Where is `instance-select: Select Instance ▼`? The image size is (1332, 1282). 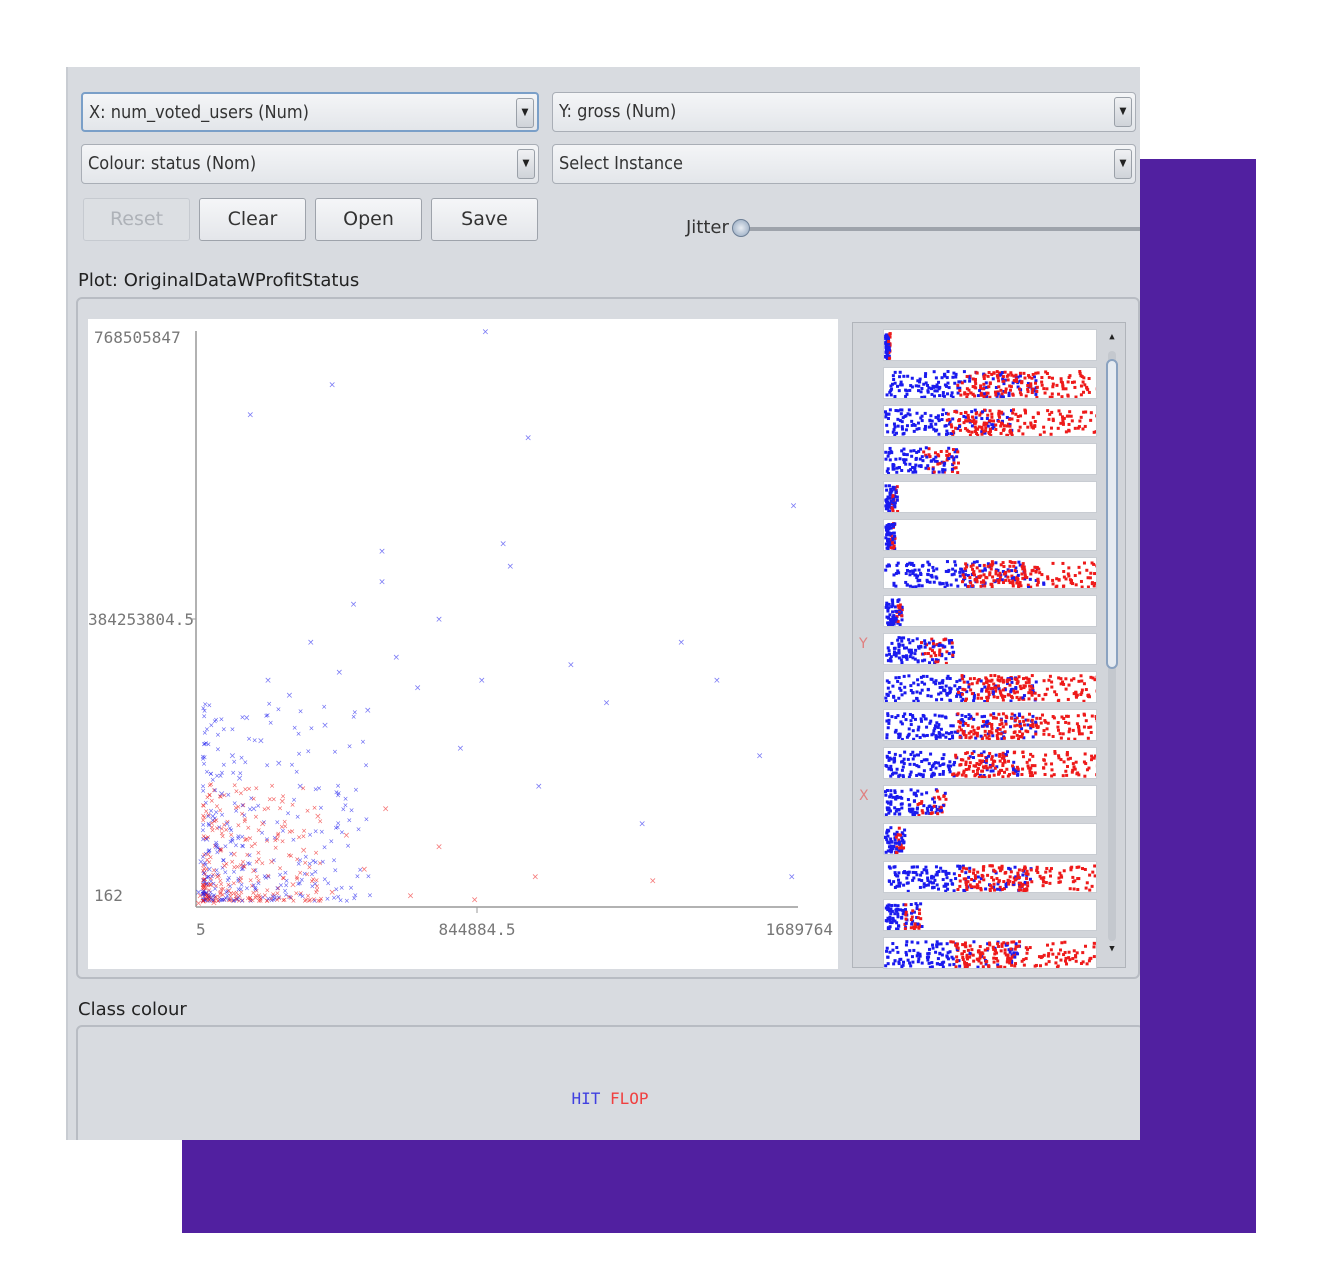 instance-select: Select Instance ▼ is located at coordinates (844, 164).